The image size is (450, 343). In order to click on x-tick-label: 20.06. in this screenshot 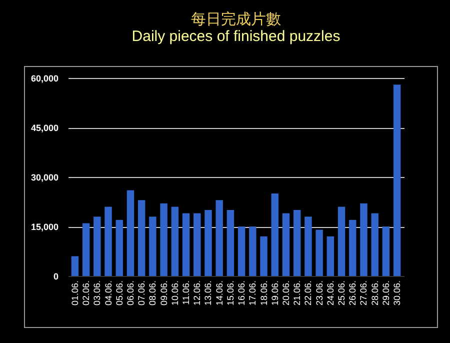, I will do `click(285, 293)`.